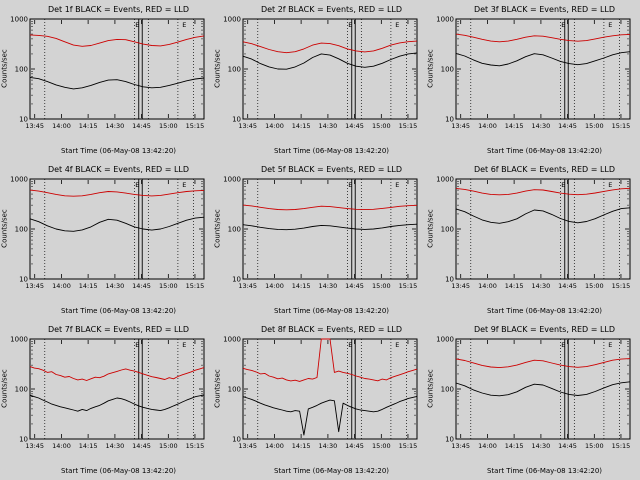 The width and height of the screenshot is (640, 480). I want to click on plot-title: Det 9f BLACK = Events, RED = LLD, so click(544, 329).